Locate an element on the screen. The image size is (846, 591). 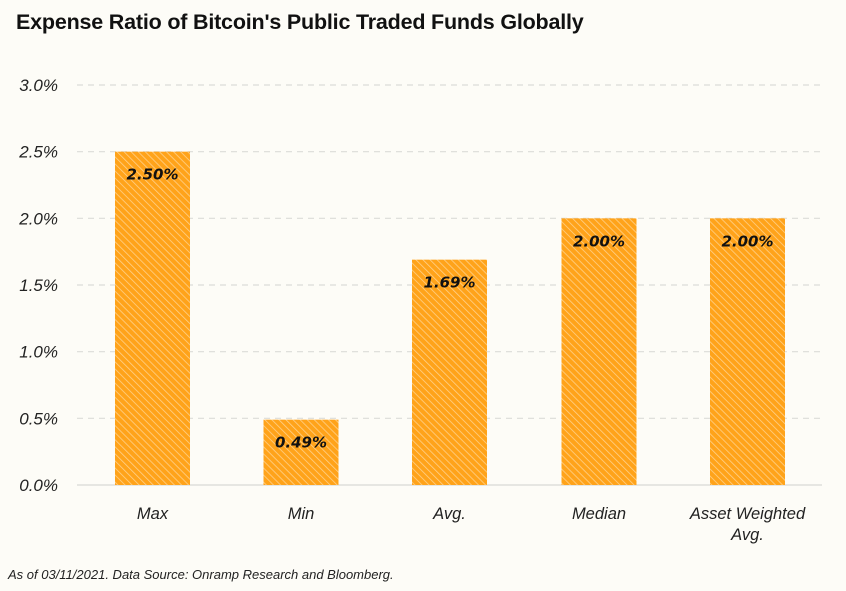
bar-avg is located at coordinates (449, 372).